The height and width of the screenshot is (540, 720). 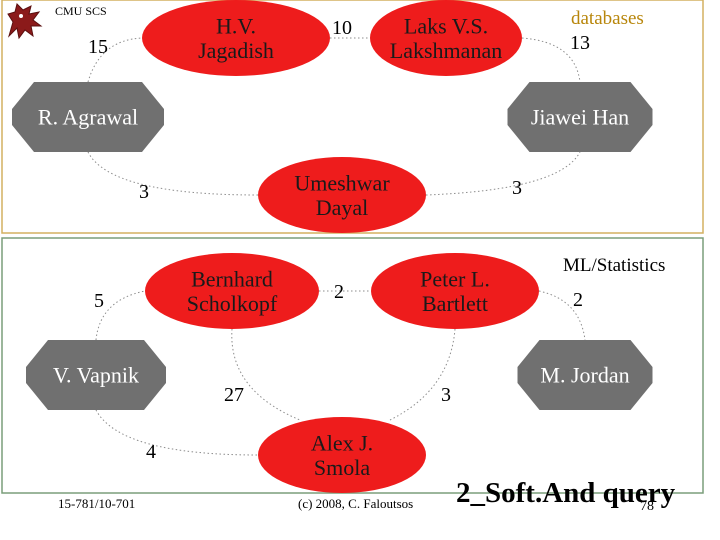 I want to click on node-vapnik: V. Vapnik, so click(x=96, y=375).